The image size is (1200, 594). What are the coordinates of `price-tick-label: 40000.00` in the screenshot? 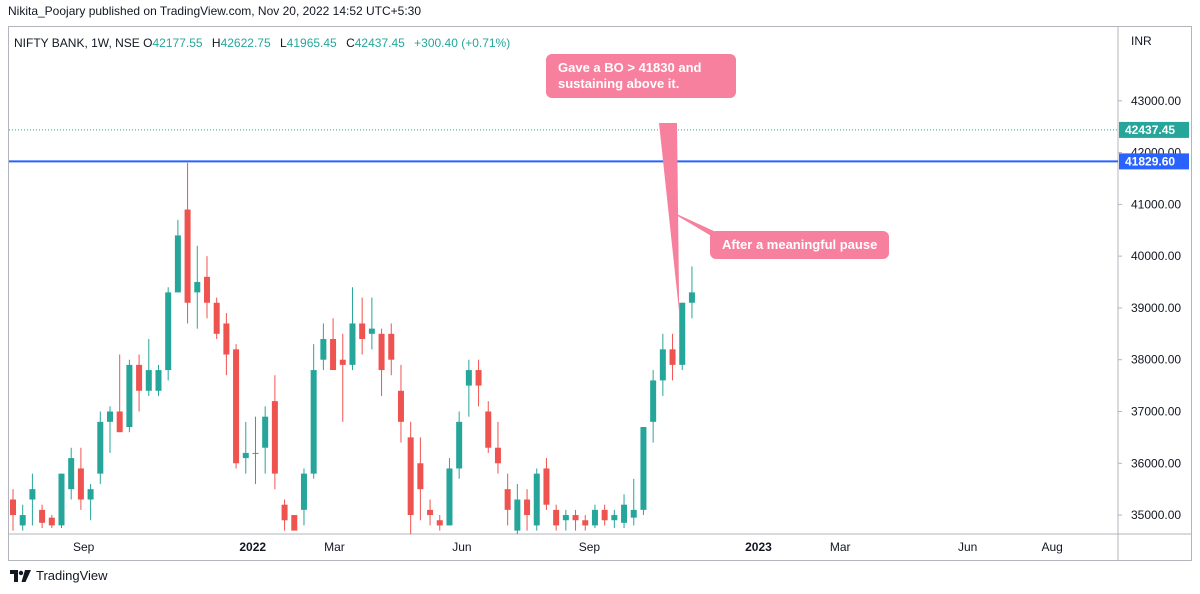 It's located at (1156, 256).